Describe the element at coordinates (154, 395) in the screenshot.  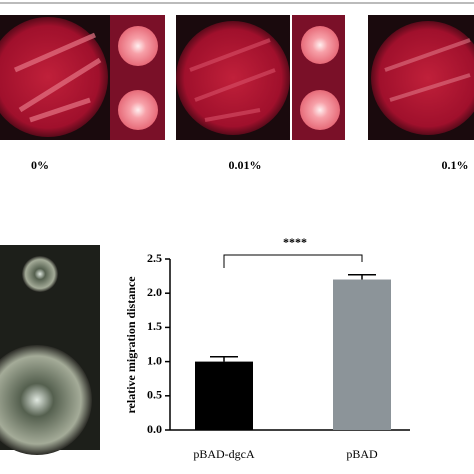
I see `y-tick-label: 0.5` at that location.